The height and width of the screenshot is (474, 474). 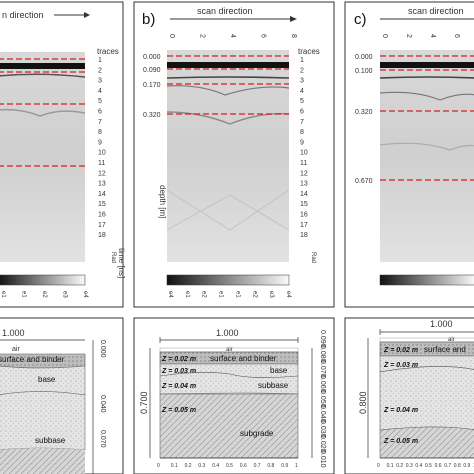 I want to click on panel-a-surface-band, so click(x=42, y=66).